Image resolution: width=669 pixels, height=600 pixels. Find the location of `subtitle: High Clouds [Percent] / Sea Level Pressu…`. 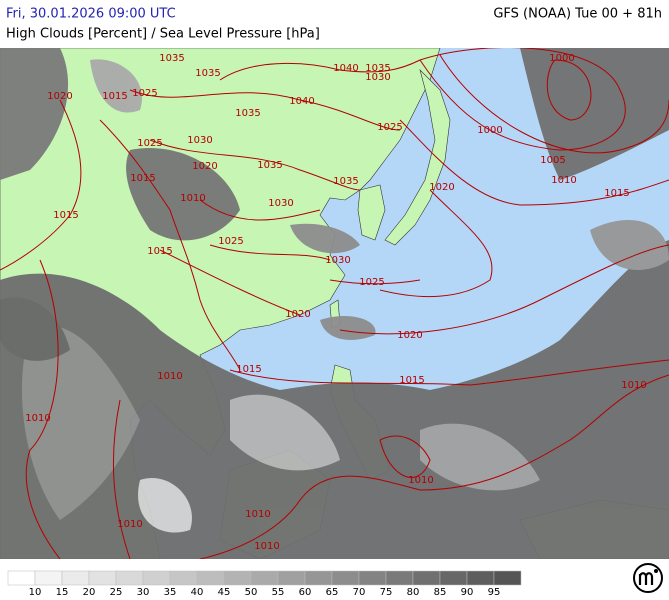

subtitle: High Clouds [Percent] / Sea Level Pressu… is located at coordinates (163, 34).